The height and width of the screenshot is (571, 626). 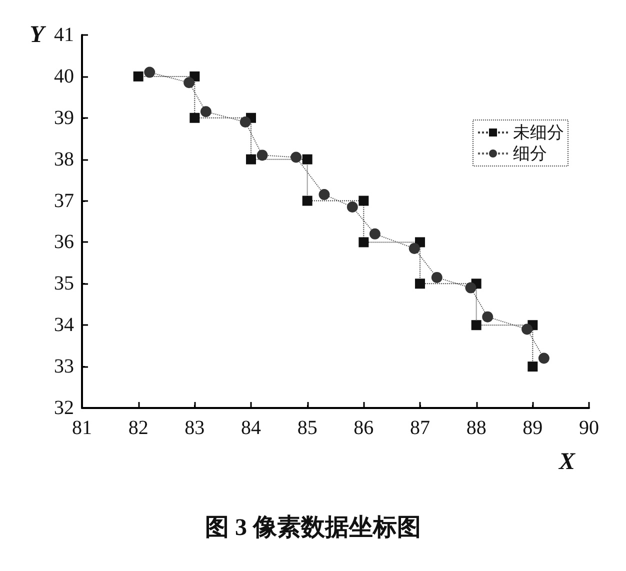 I want to click on y-tick-label: 34, so click(x=64, y=325).